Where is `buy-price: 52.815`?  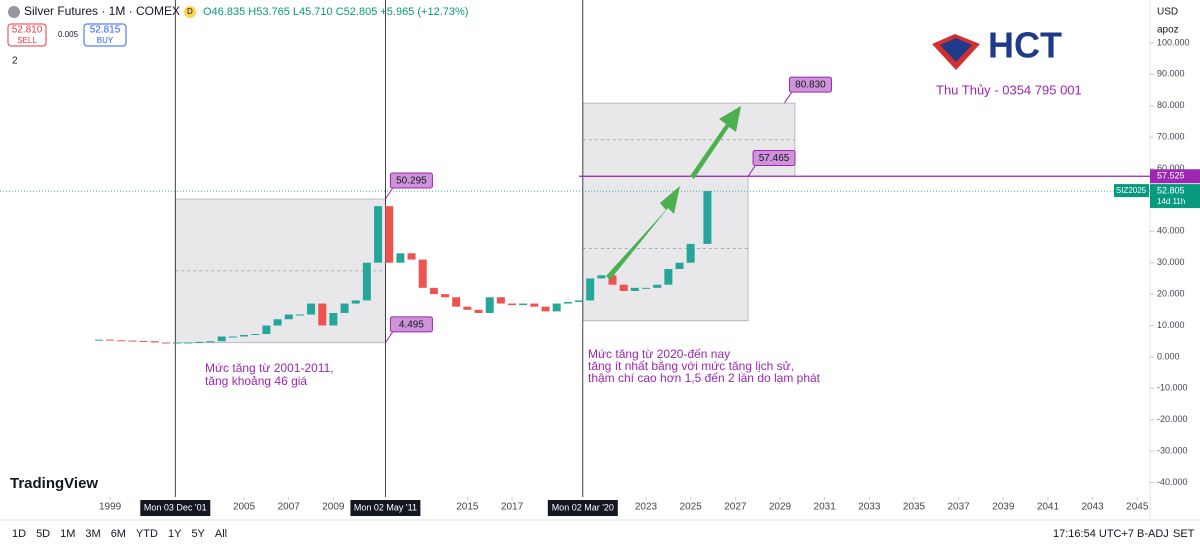 buy-price: 52.815 is located at coordinates (105, 30).